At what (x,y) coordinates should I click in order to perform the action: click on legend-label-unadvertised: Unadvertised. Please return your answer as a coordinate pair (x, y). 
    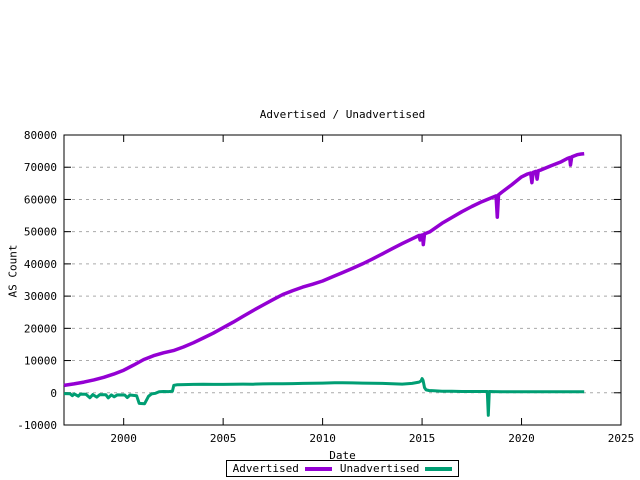
    Looking at the image, I should click on (379, 468).